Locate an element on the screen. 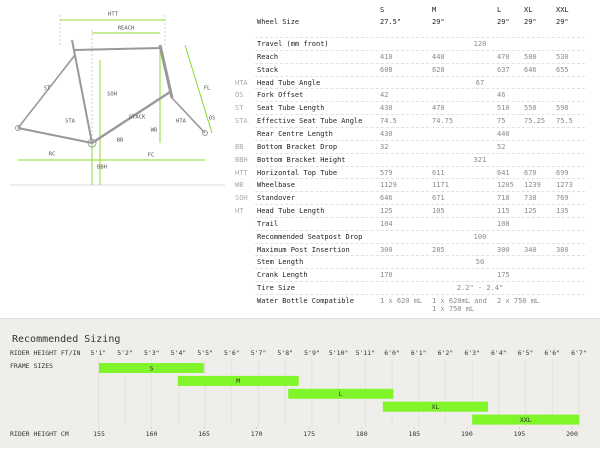 The width and height of the screenshot is (600, 449). row-abbr: OS is located at coordinates (239, 95).